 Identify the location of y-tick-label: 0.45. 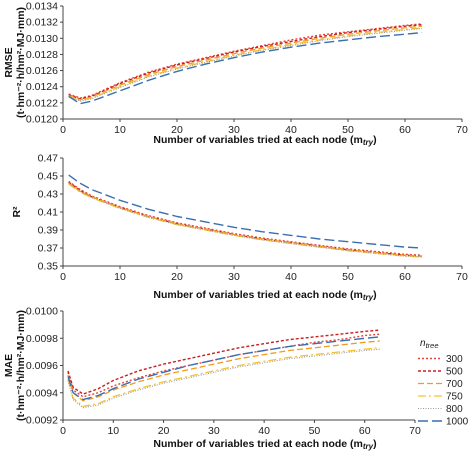
(48, 177).